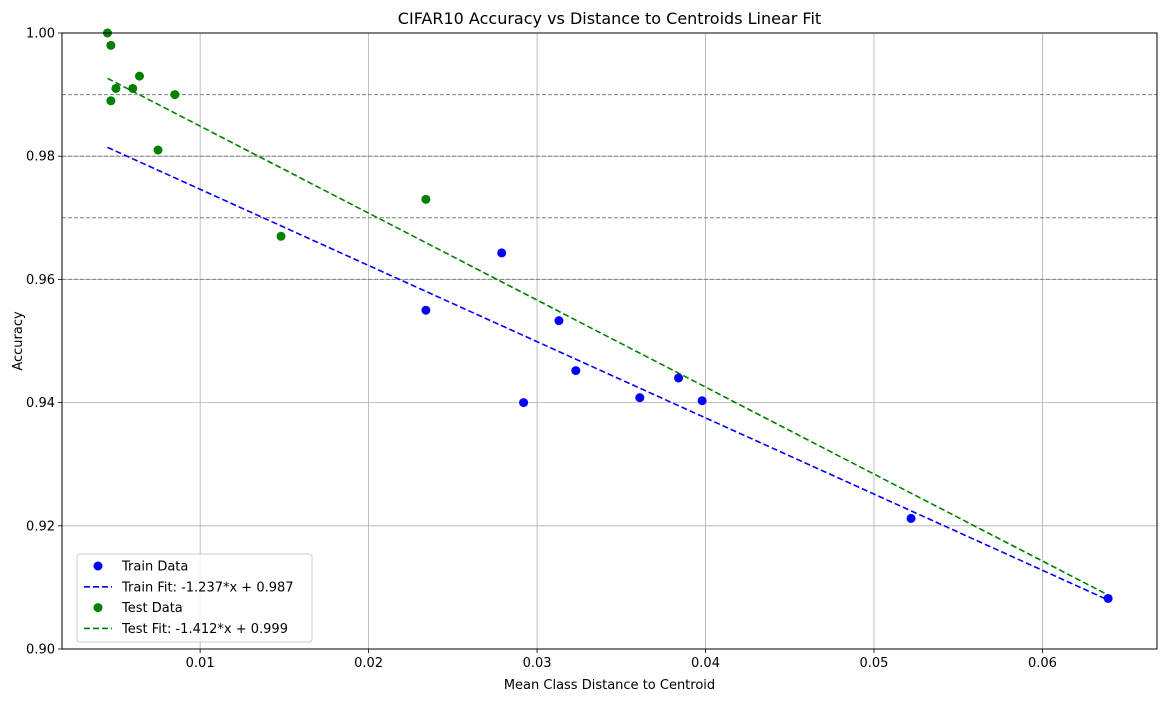 The height and width of the screenshot is (704, 1169). I want to click on legend-item: Train Fit: -1.237*x + 0.987, so click(189, 587).